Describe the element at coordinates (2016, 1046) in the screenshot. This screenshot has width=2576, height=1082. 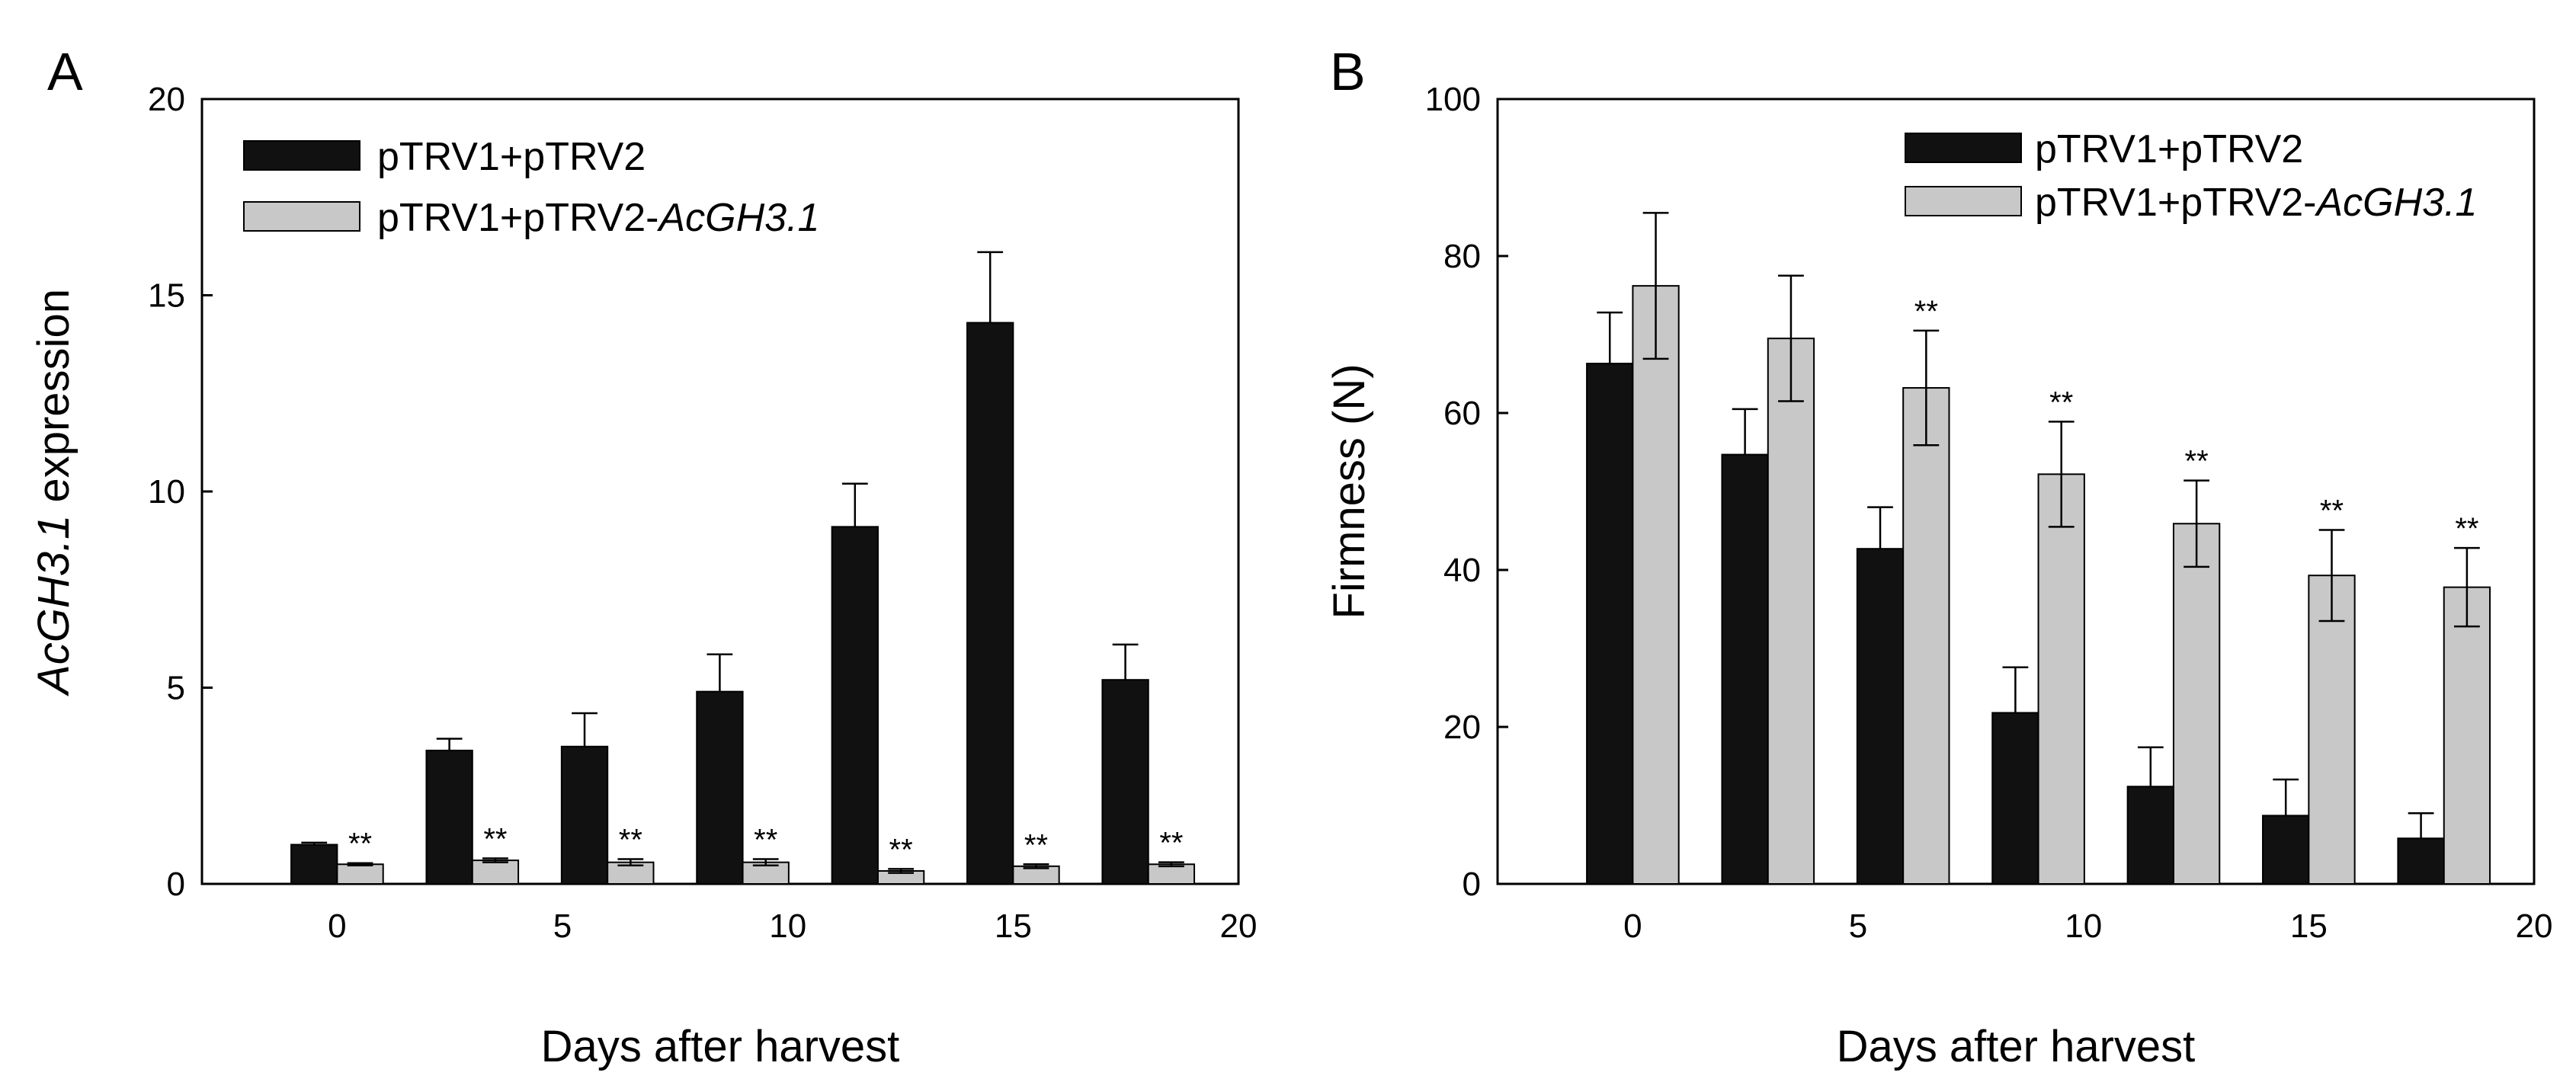
I see `x-axis-label-b: Days after harvest` at that location.